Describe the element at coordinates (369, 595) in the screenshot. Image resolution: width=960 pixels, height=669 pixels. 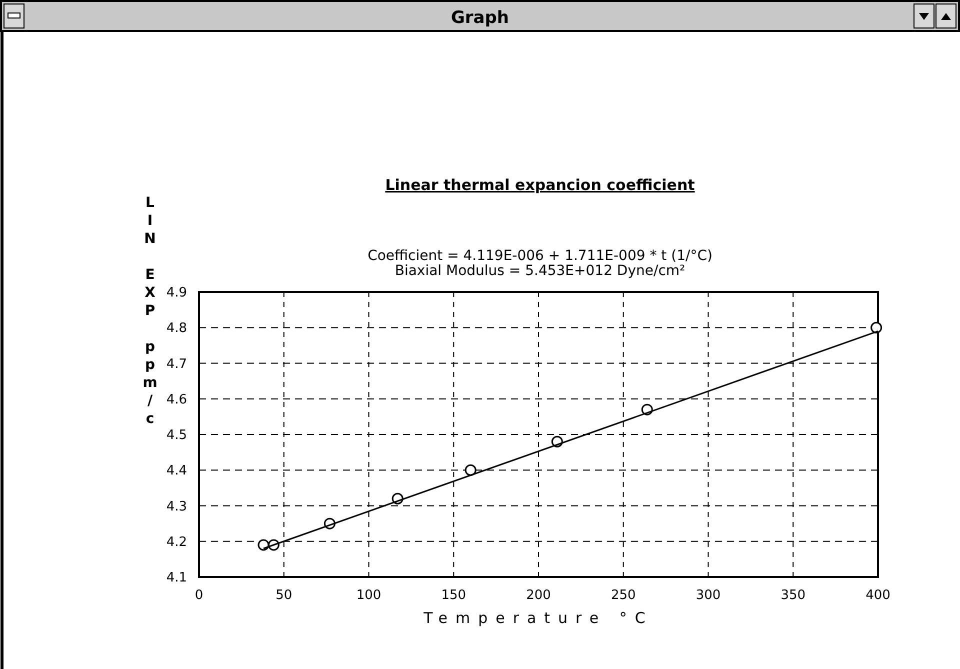
I see `x-tick-label: 100` at that location.